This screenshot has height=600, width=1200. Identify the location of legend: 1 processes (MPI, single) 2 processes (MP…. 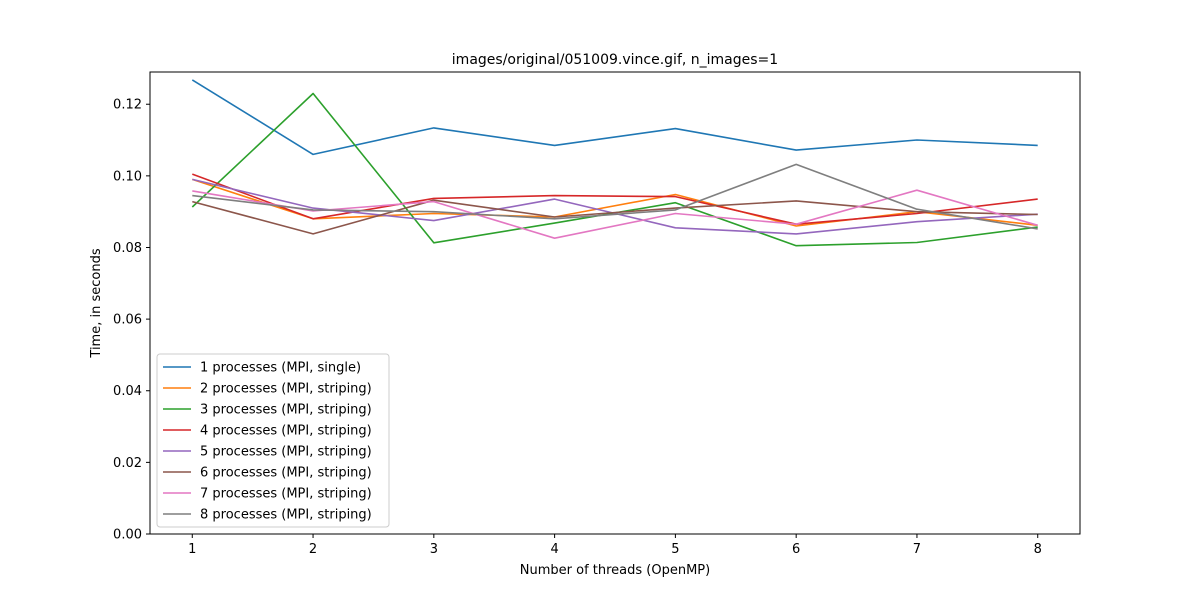
(273, 440).